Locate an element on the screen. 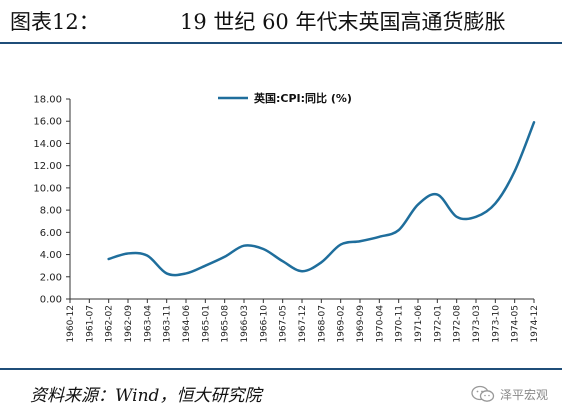 The image size is (562, 417). y-tick-label: 2.00 is located at coordinates (51, 277).